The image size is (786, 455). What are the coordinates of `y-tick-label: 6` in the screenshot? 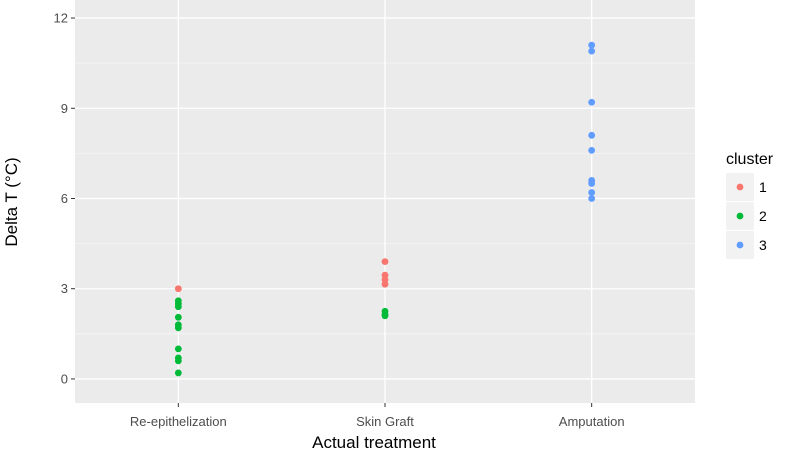 It's located at (64, 198).